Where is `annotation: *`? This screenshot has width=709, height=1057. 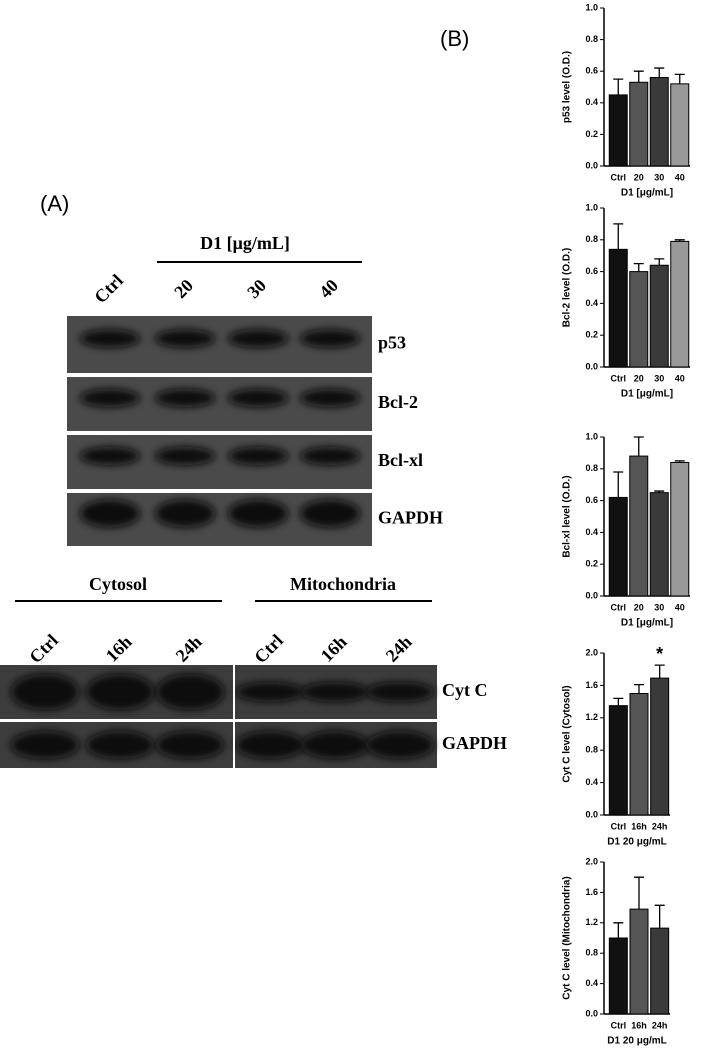 annotation: * is located at coordinates (659, 654).